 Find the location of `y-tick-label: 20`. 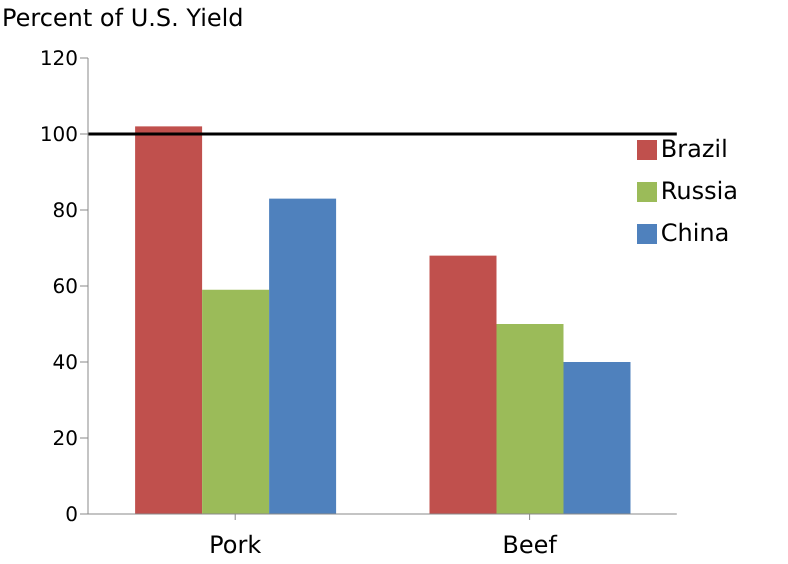

y-tick-label: 20 is located at coordinates (65, 438).